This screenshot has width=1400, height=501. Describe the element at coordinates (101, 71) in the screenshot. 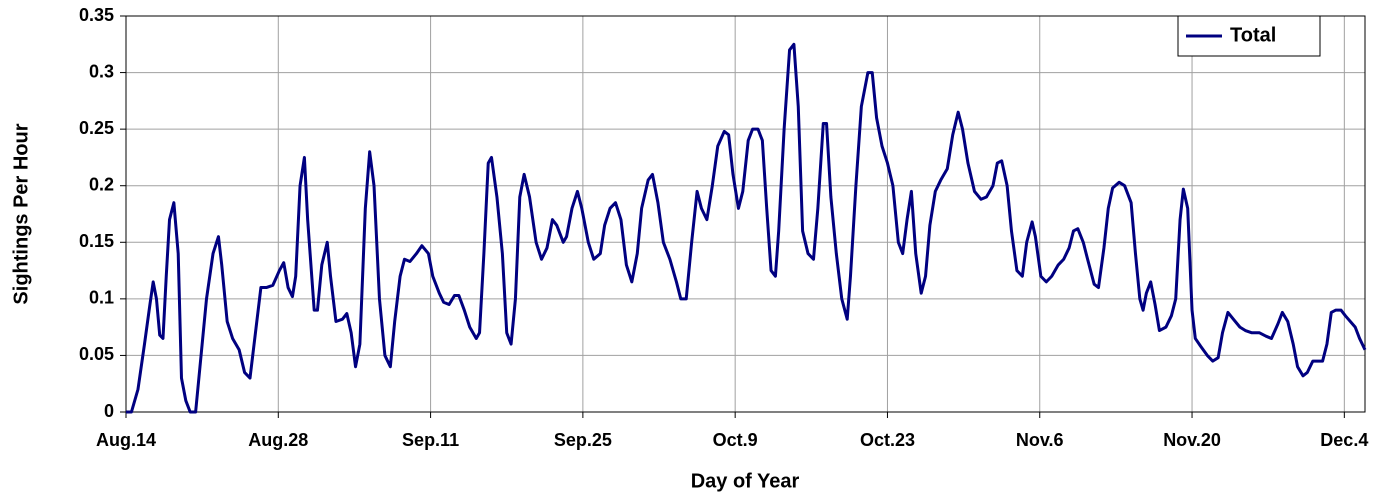

I see `y-tick-label: 0.3` at that location.